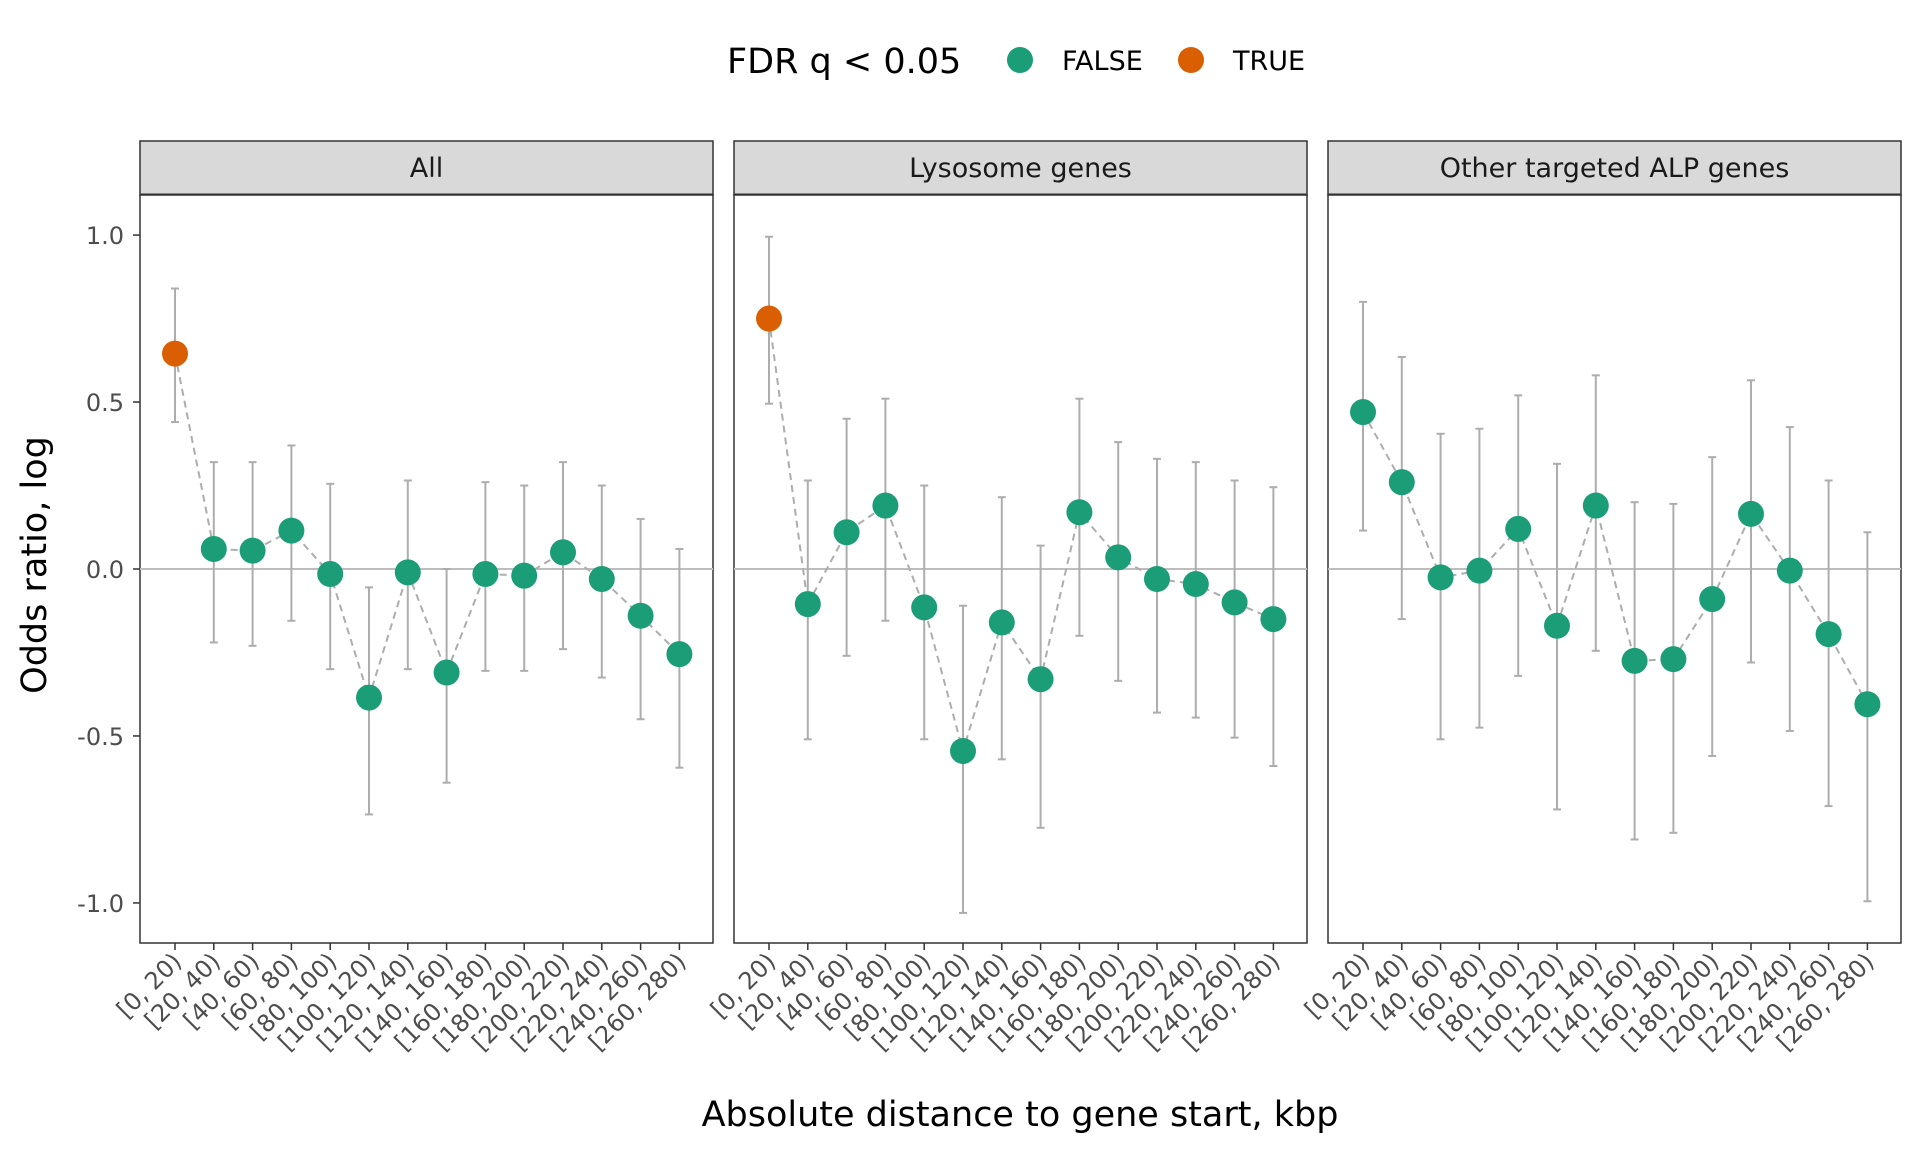 The width and height of the screenshot is (1920, 1152). Describe the element at coordinates (1020, 60) in the screenshot. I see `legend-key-false` at that location.